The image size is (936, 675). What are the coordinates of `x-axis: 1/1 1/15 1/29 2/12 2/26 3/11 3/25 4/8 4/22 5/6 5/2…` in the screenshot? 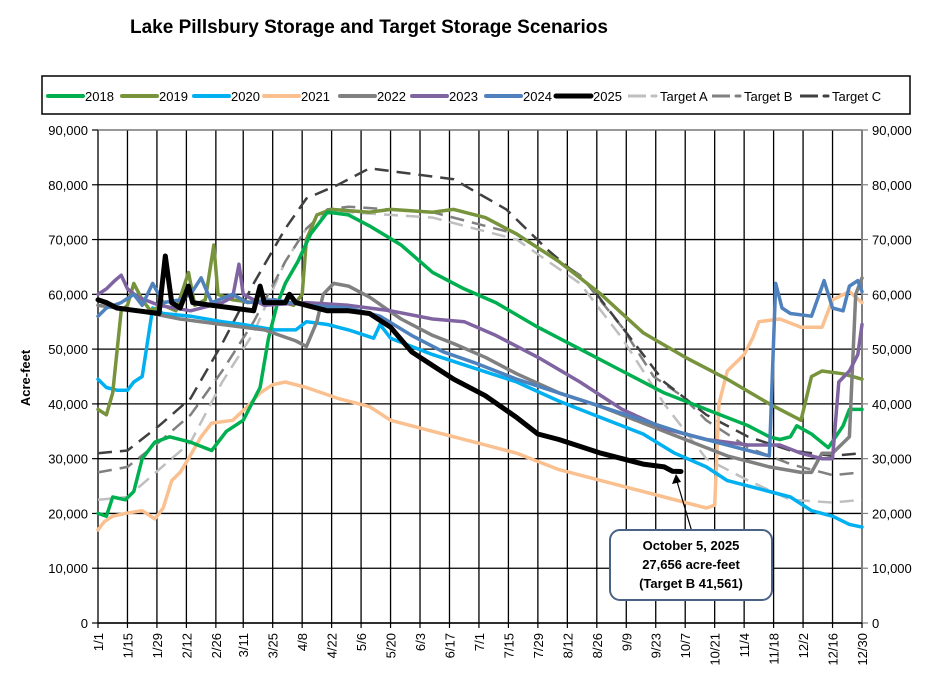 It's located at (480, 644).